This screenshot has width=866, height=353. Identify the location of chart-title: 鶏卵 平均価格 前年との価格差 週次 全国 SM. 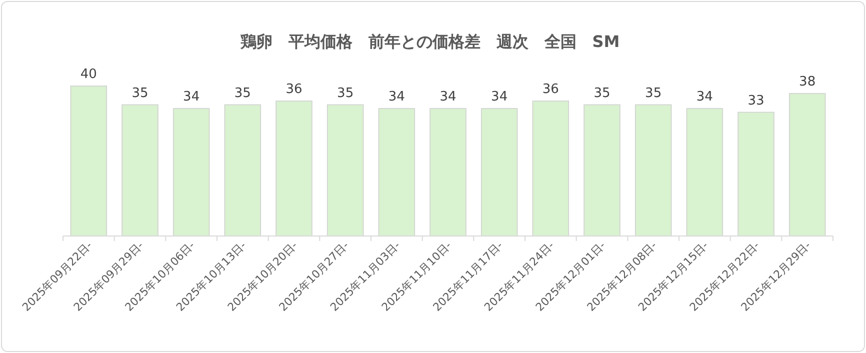
(429, 41).